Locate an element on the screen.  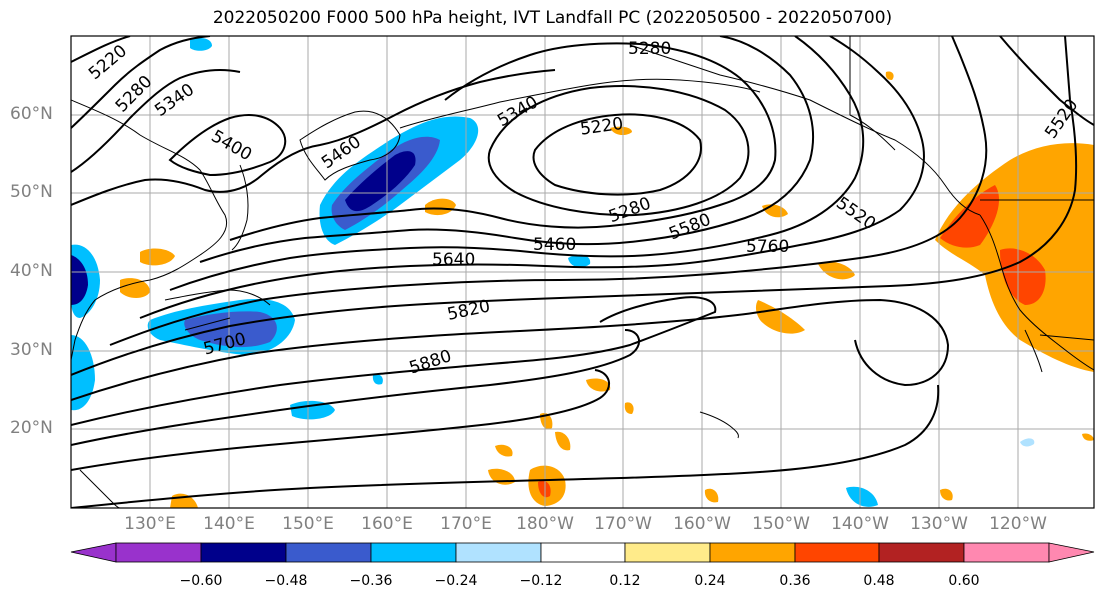
coast-na-west is located at coordinates (1036, 292).